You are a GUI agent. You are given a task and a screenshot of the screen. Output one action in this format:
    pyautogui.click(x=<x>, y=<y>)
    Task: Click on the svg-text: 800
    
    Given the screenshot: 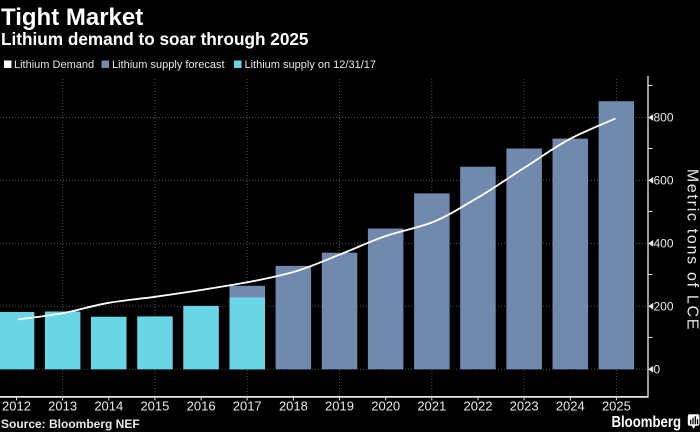 What is the action you would take?
    pyautogui.click(x=664, y=118)
    